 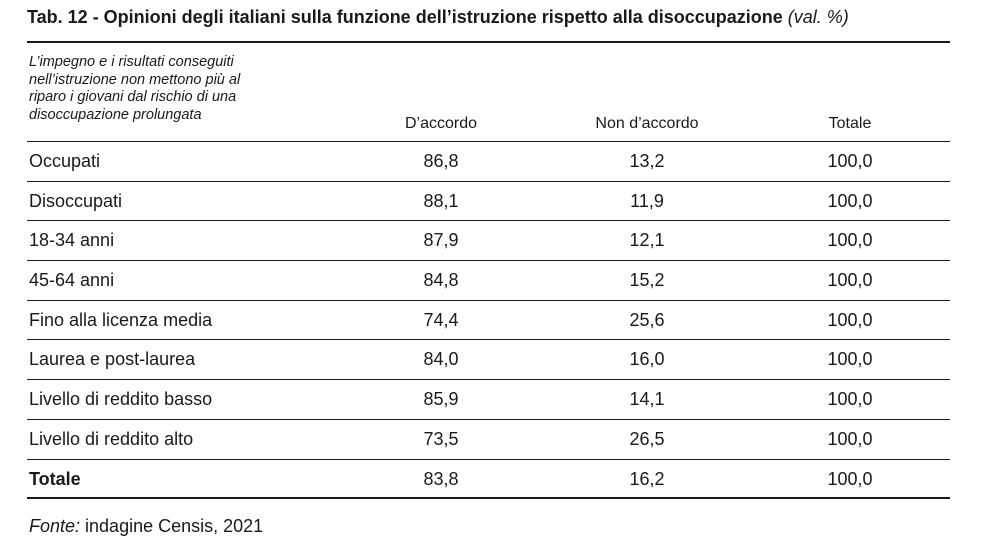 I want to click on cell-non-accordo: 26,5, so click(x=647, y=438).